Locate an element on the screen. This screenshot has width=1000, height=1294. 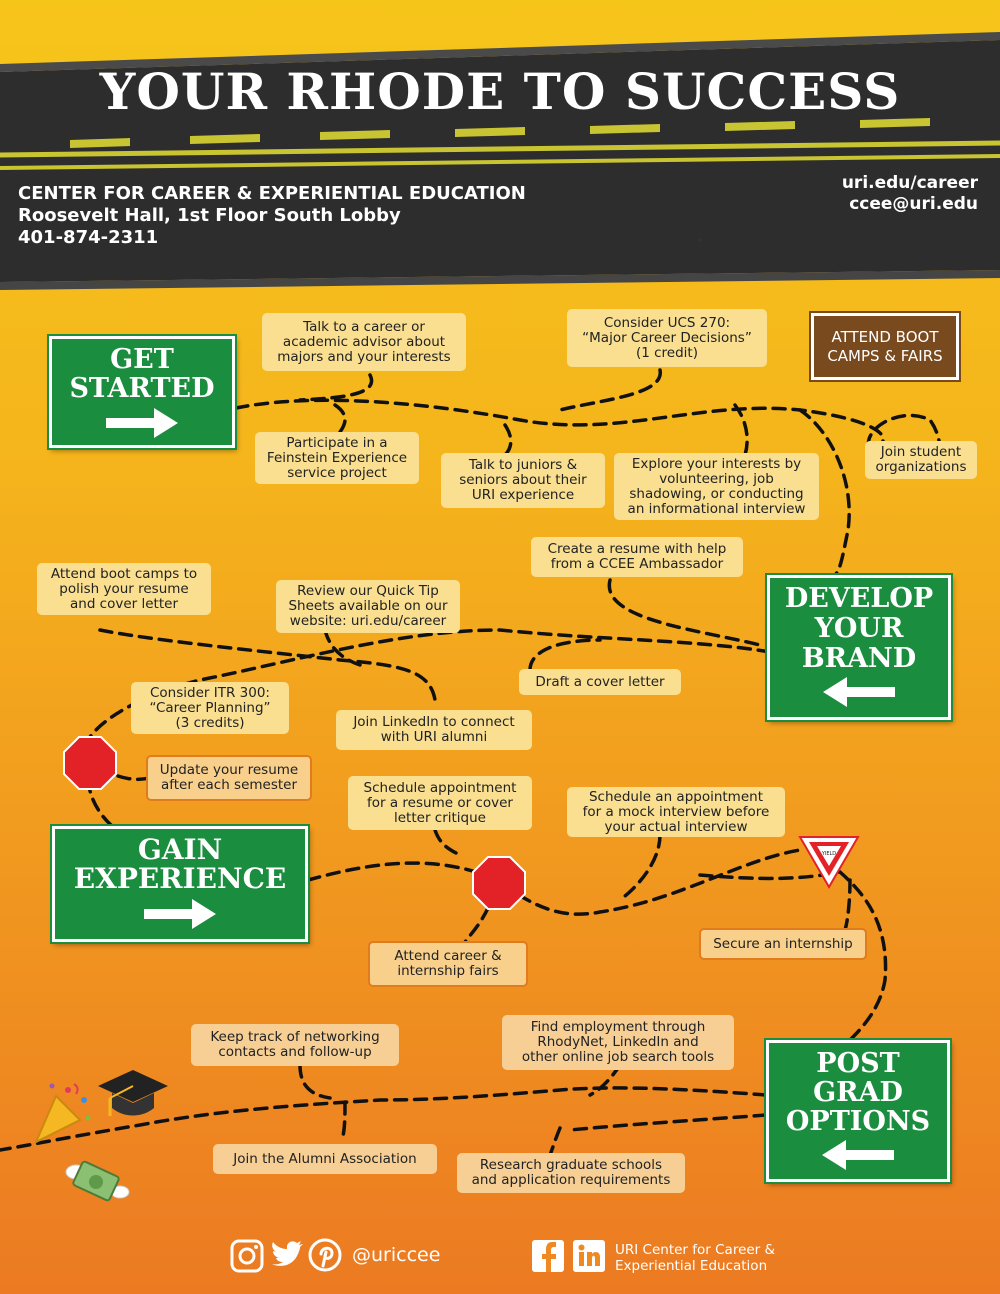
linkedin-icon is located at coordinates (589, 1256).